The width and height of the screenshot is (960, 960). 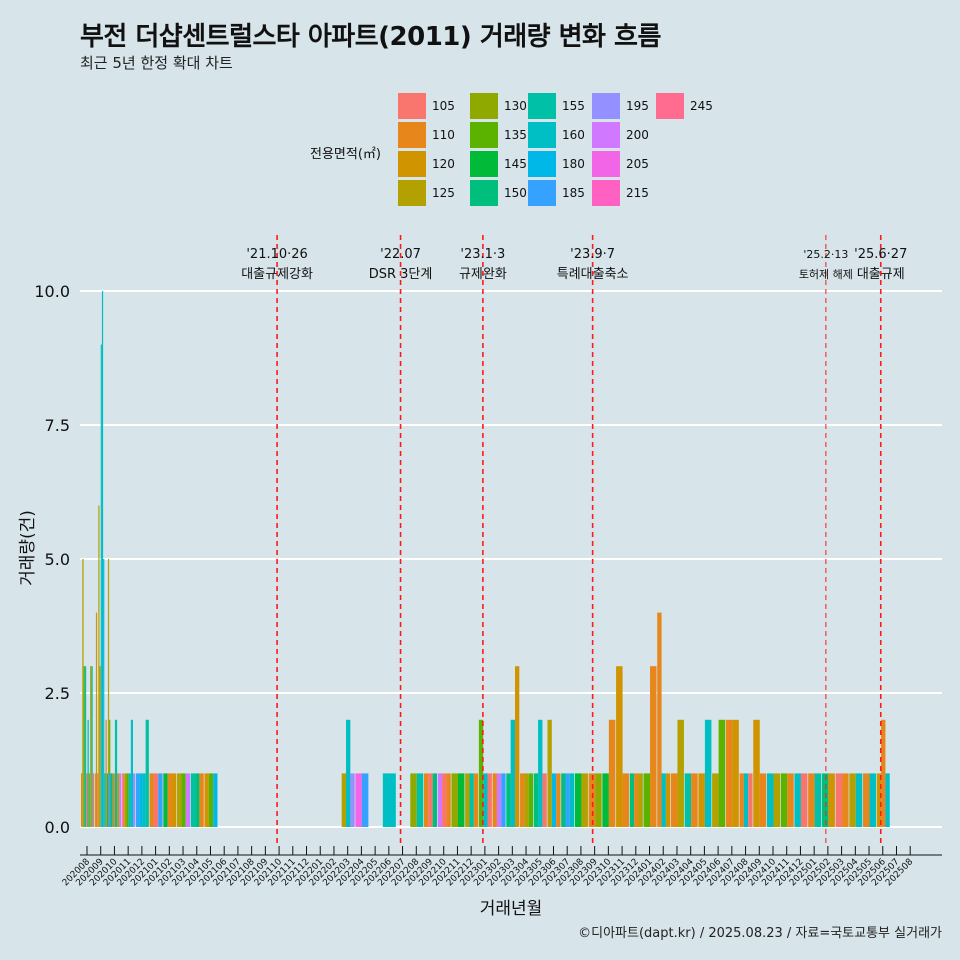 What do you see at coordinates (515, 193) in the screenshot?
I see `legend-label: 150` at bounding box center [515, 193].